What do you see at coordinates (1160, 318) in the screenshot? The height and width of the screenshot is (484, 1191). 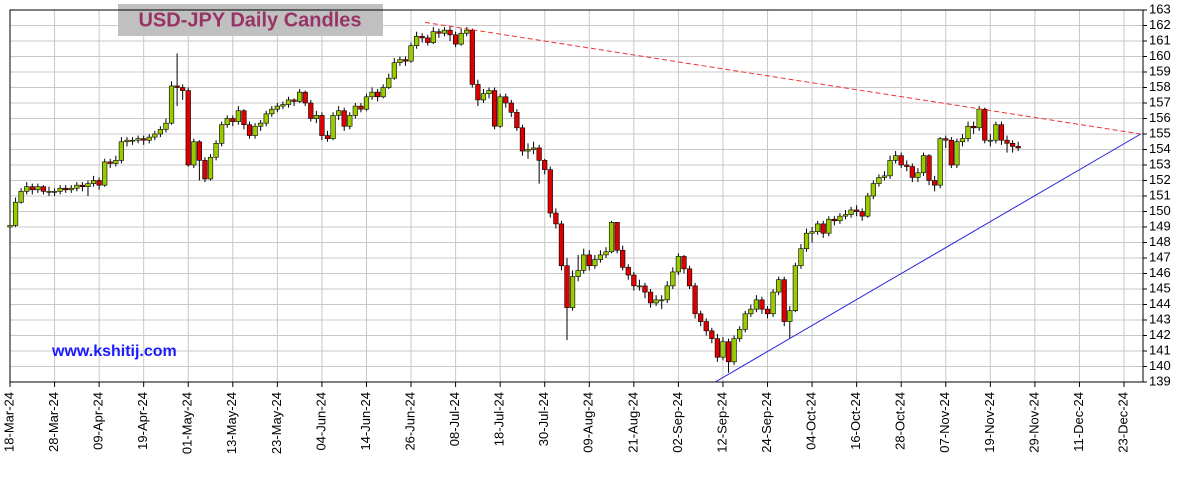 I see `y-tick-label: 143` at bounding box center [1160, 318].